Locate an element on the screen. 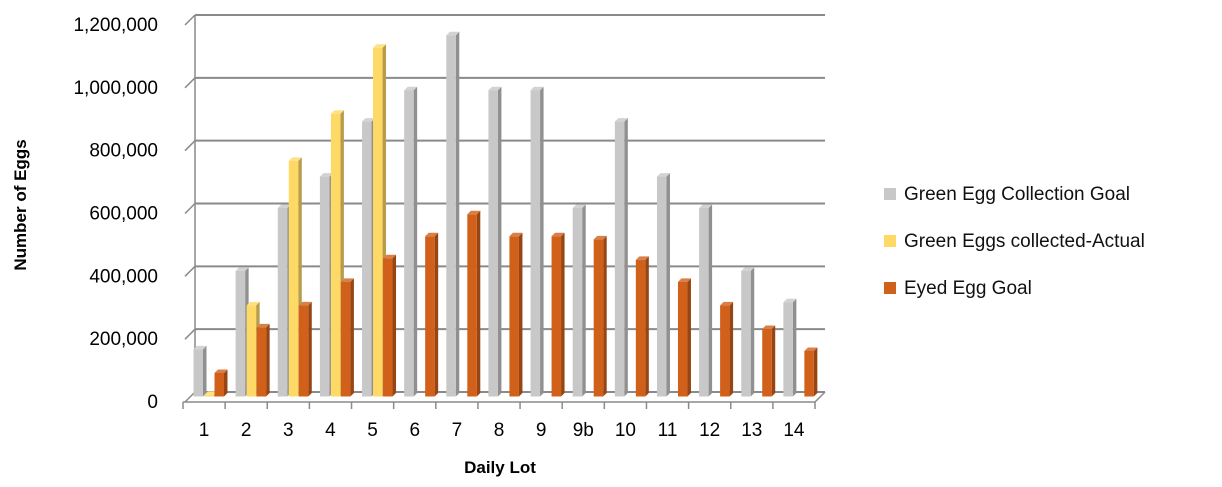 Image resolution: width=1222 pixels, height=487 pixels. x-tick-label: 12 is located at coordinates (709, 430).